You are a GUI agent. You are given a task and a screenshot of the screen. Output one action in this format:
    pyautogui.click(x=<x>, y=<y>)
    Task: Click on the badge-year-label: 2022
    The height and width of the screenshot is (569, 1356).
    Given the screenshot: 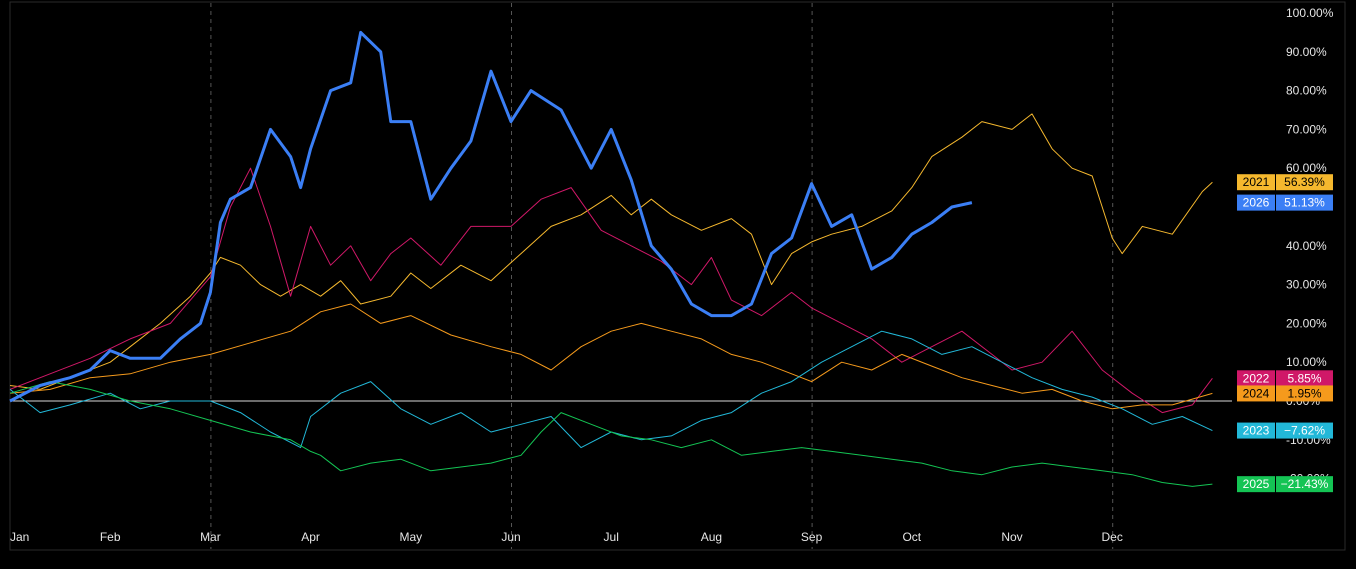 What is the action you would take?
    pyautogui.click(x=1256, y=378)
    